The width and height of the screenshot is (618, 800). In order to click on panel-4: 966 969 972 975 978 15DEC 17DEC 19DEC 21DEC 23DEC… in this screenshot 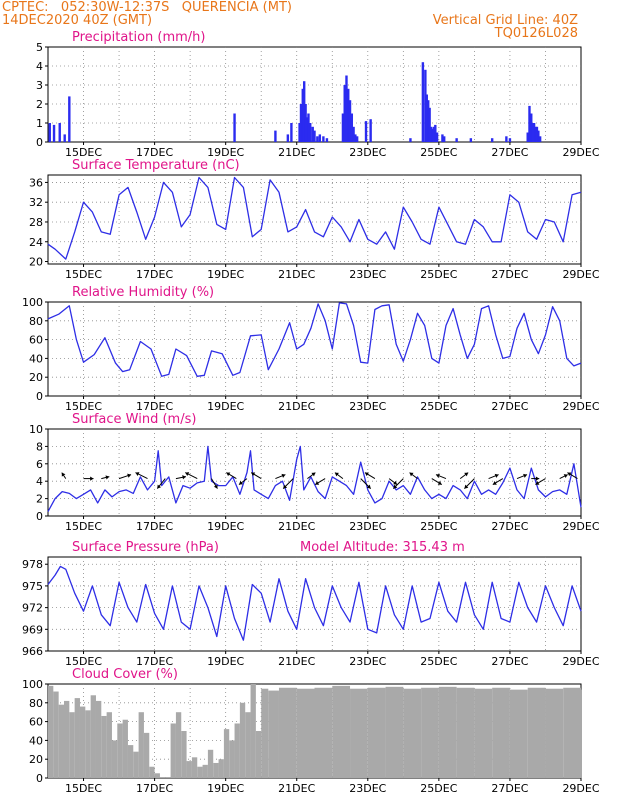, I will do `click(311, 604)`.